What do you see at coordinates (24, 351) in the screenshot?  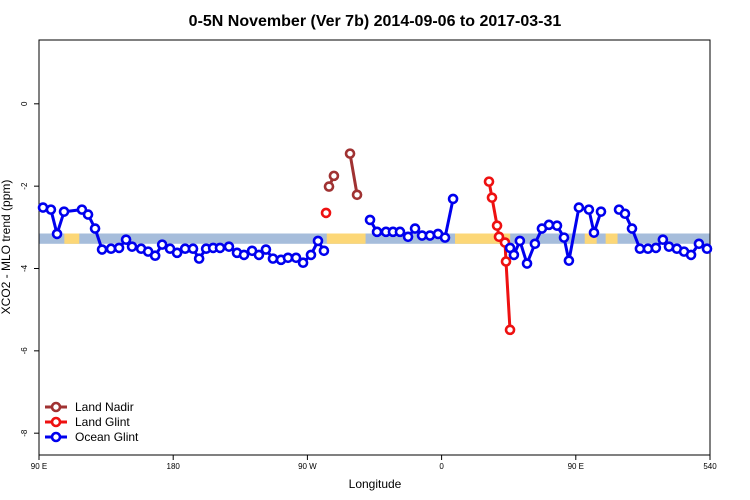 I see `y-tick-label: -6` at bounding box center [24, 351].